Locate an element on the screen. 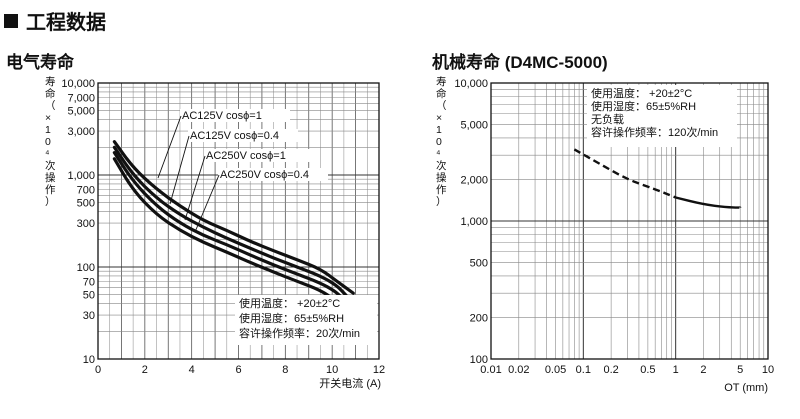 The height and width of the screenshot is (419, 800). chart-title-electrical: 电气寿命 is located at coordinates (40, 62).